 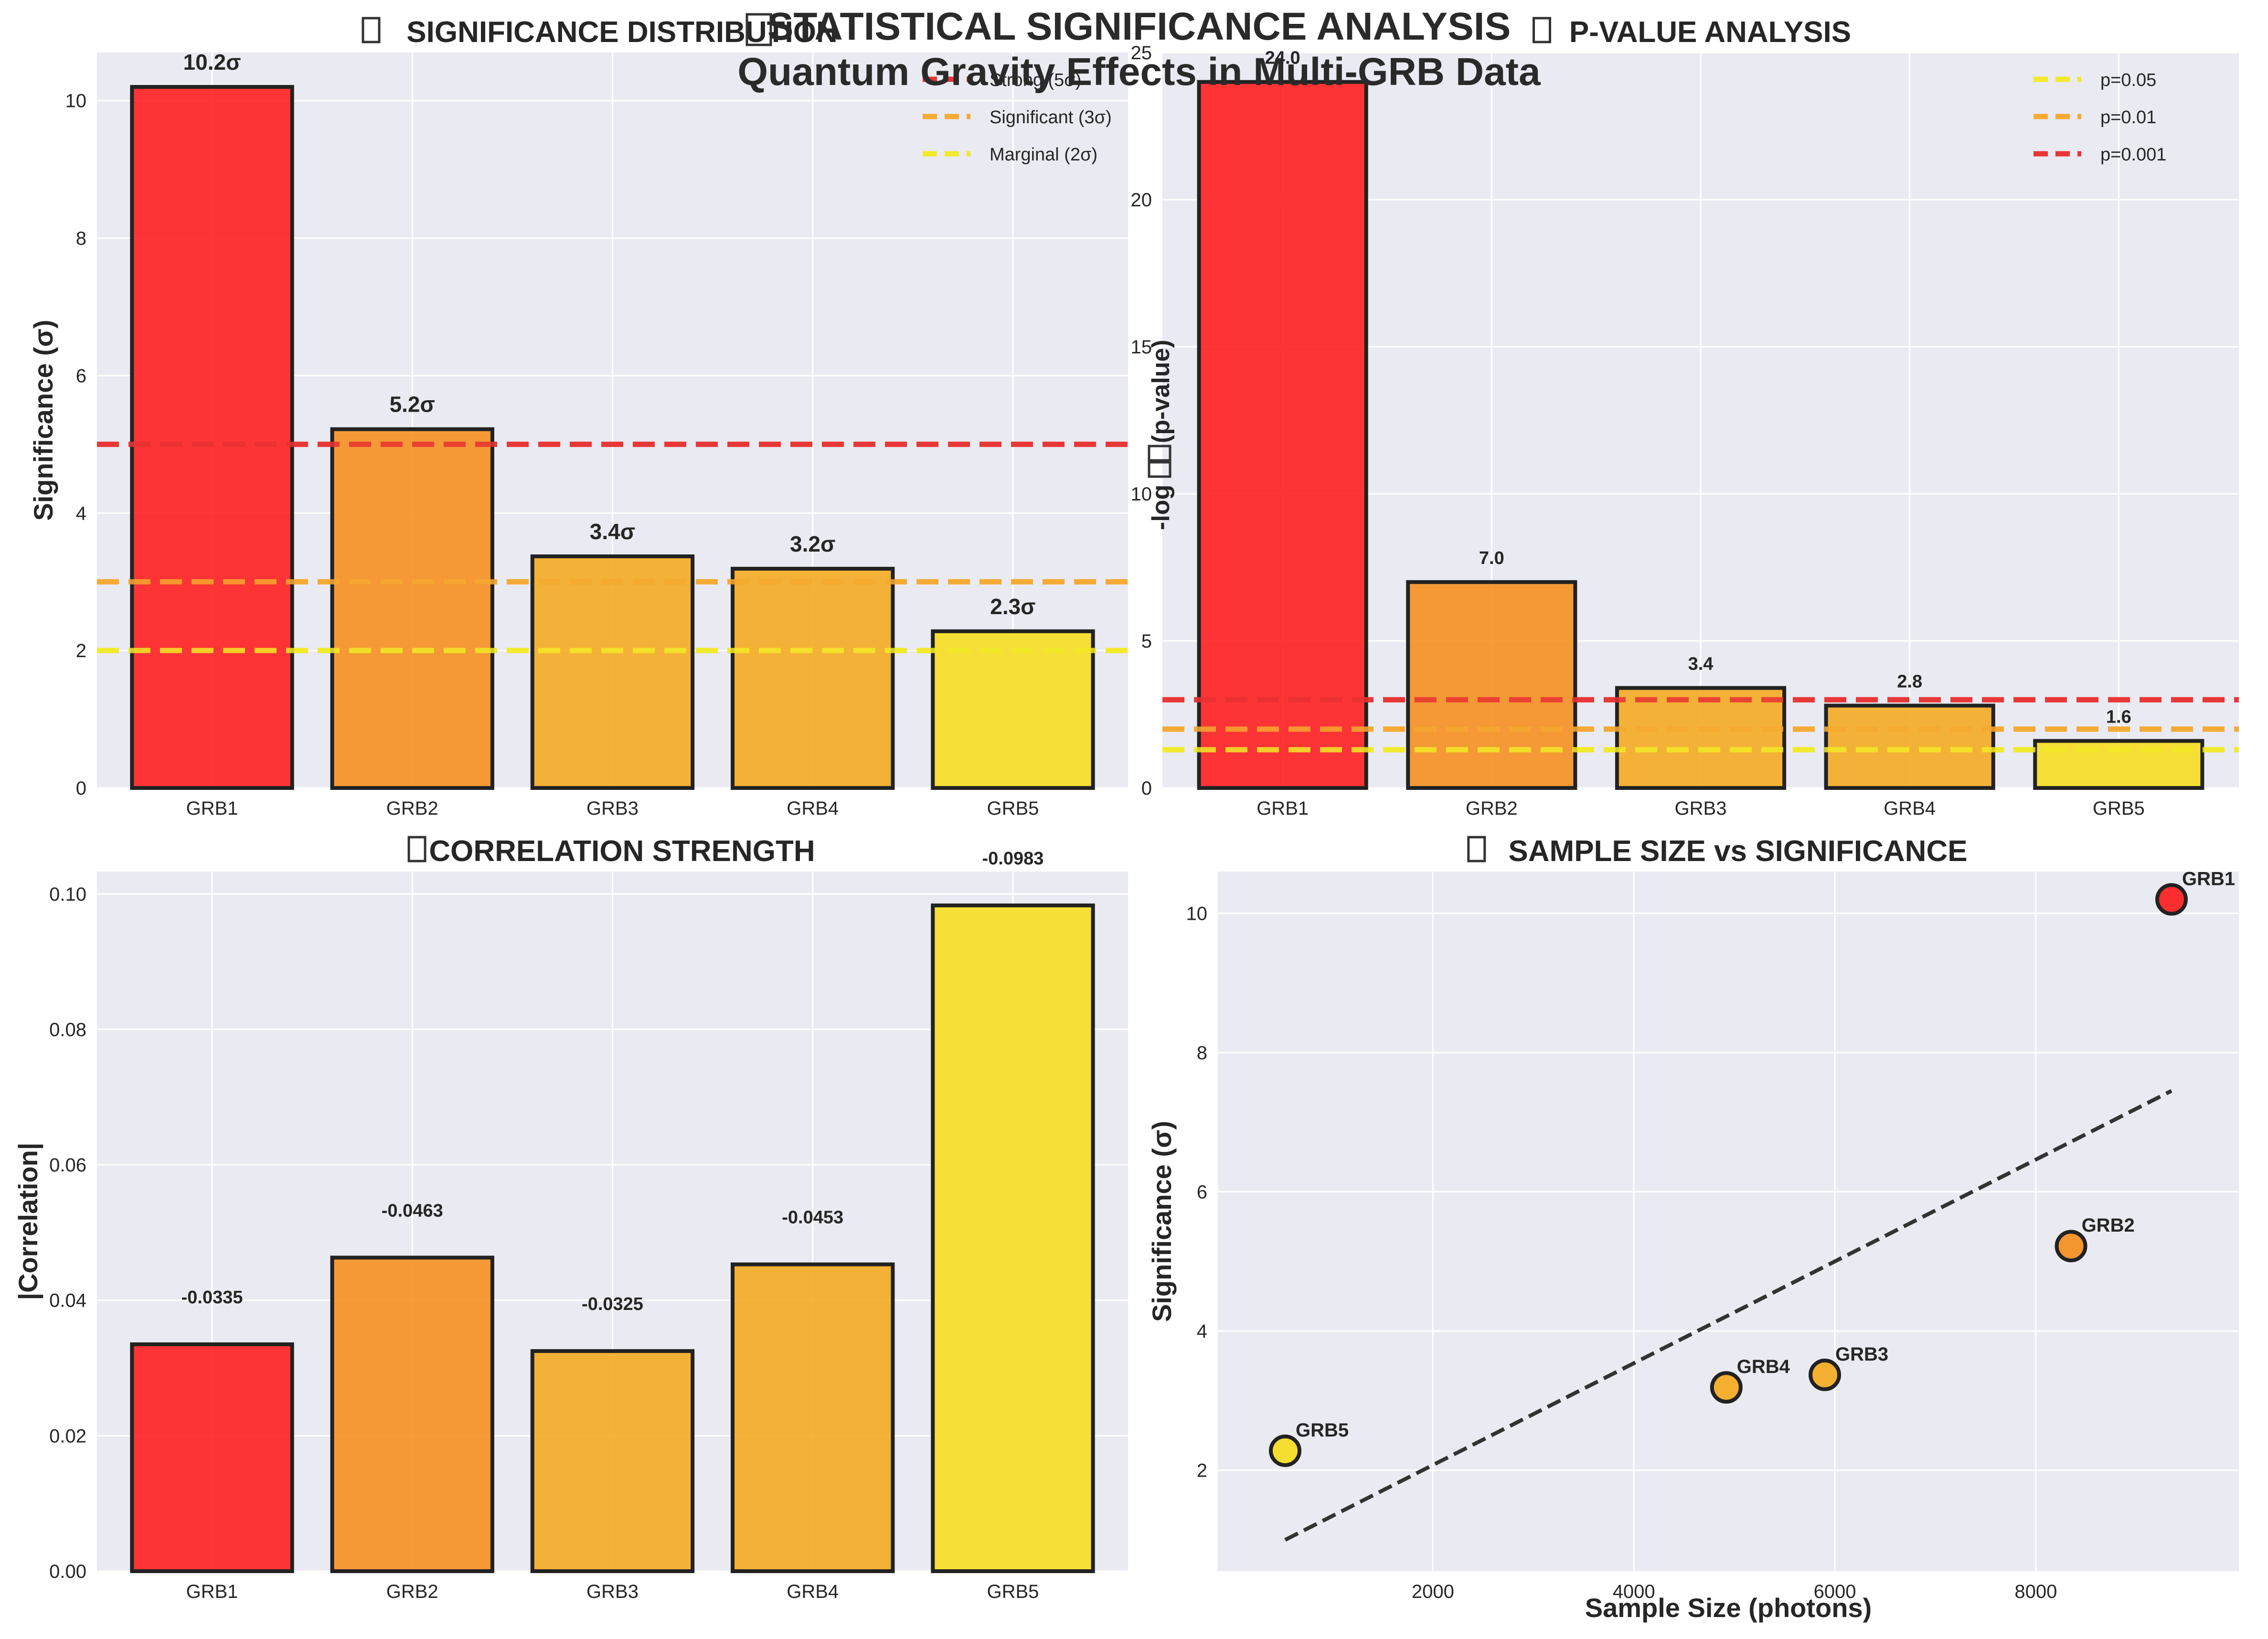 I want to click on y-axis-label-suffix: (p-value), so click(x=1161, y=392).